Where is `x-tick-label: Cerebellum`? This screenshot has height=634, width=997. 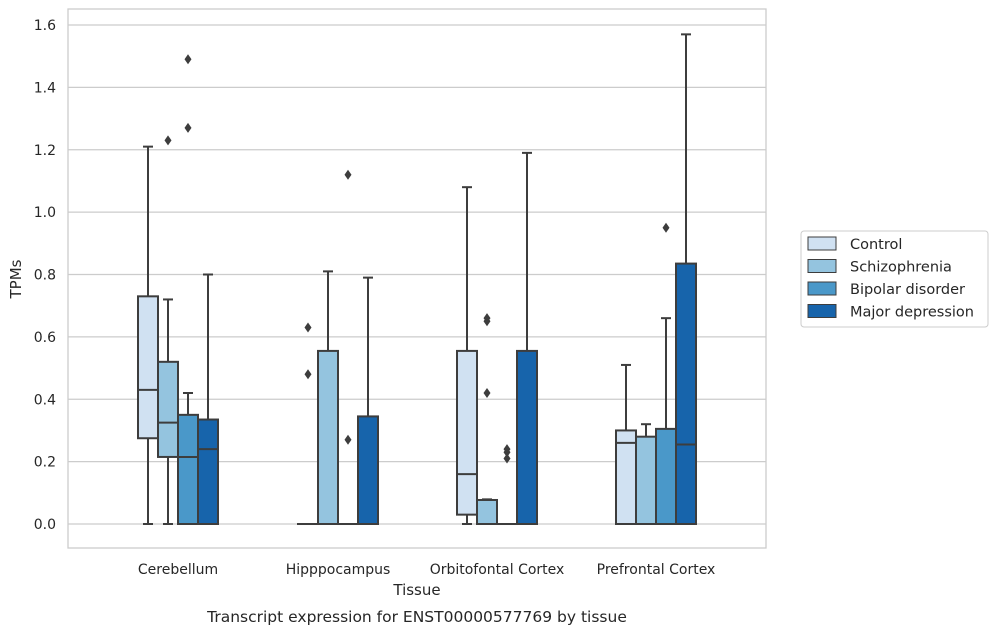
x-tick-label: Cerebellum is located at coordinates (178, 570).